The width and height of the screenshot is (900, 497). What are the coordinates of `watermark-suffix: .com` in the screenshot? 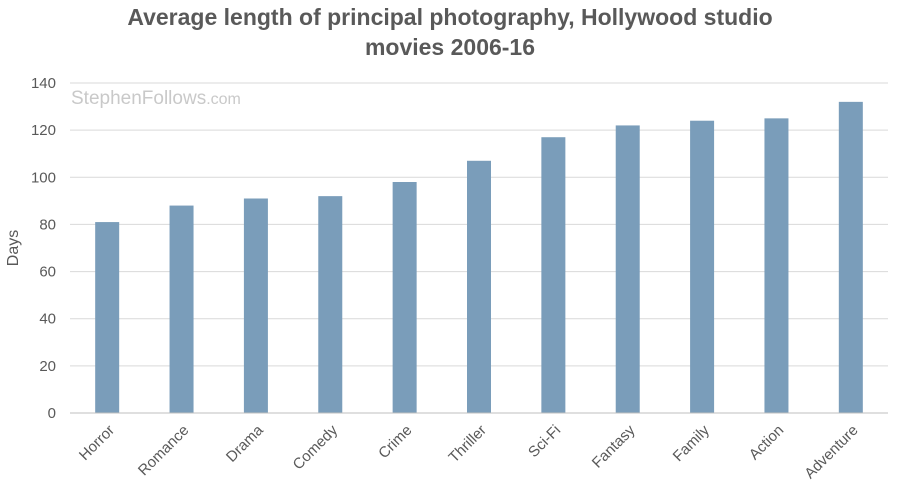 It's located at (223, 99).